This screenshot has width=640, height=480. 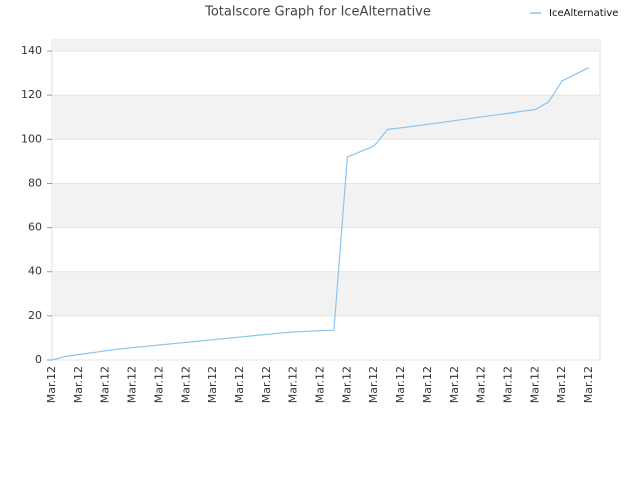 I want to click on y-tick-label: 40, so click(x=35, y=271).